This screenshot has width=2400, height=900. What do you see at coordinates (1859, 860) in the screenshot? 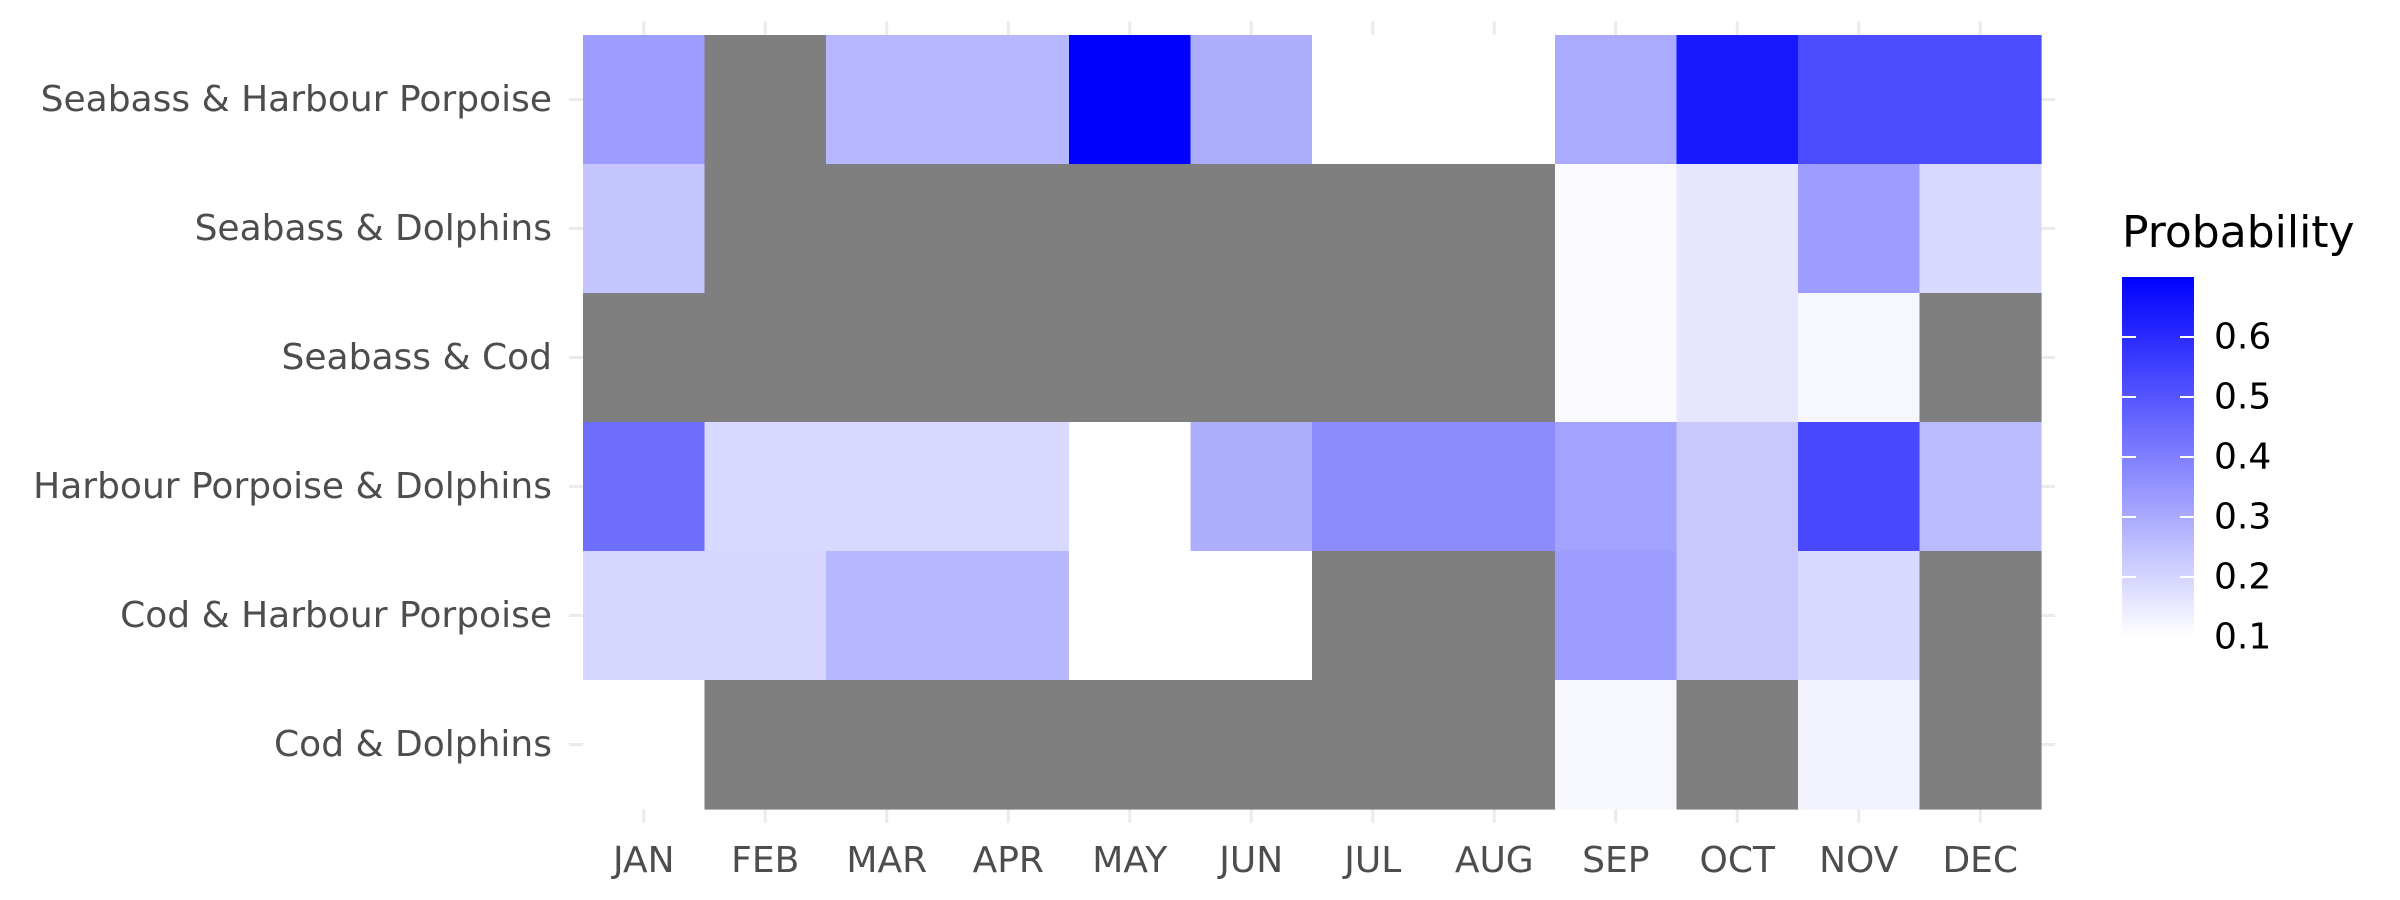
I see `x-tick-label: NOV` at bounding box center [1859, 860].